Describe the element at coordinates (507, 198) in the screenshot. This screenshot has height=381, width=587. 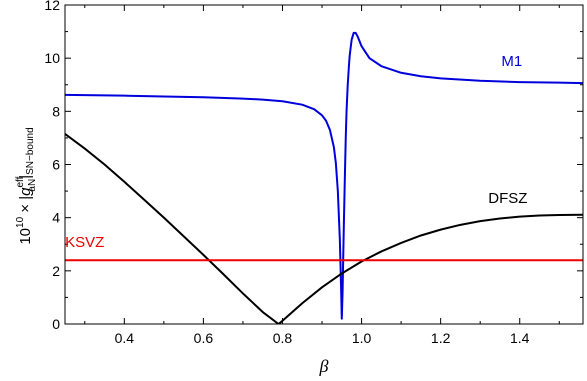
I see `series-label-dfsz: DFSZ` at that location.